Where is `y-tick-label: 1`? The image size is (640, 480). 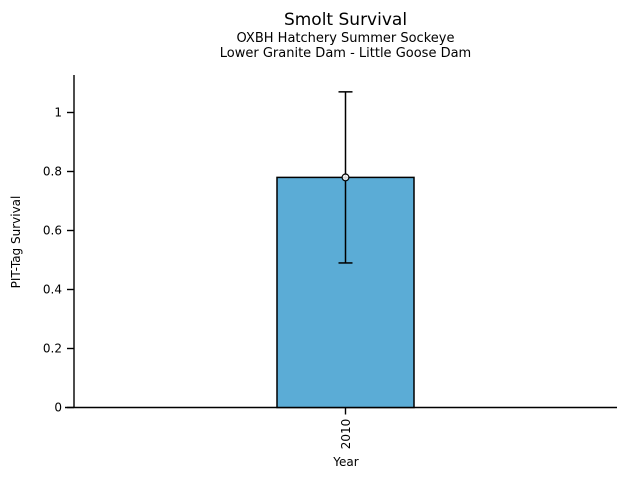
y-tick-label: 1 is located at coordinates (58, 113).